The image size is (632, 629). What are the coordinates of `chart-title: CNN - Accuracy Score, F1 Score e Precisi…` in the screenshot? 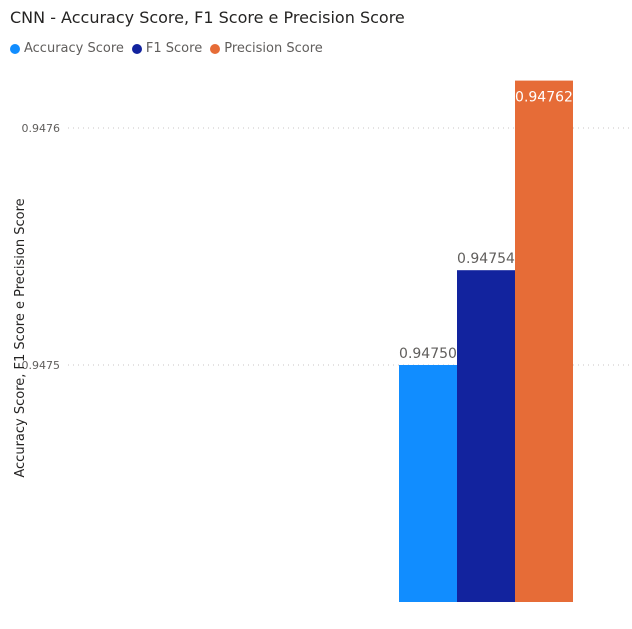 It's located at (207, 17).